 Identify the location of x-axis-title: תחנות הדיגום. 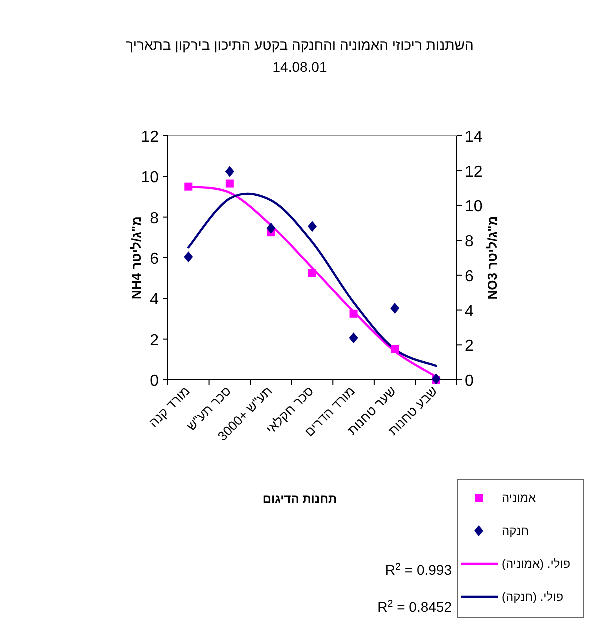
(300, 499).